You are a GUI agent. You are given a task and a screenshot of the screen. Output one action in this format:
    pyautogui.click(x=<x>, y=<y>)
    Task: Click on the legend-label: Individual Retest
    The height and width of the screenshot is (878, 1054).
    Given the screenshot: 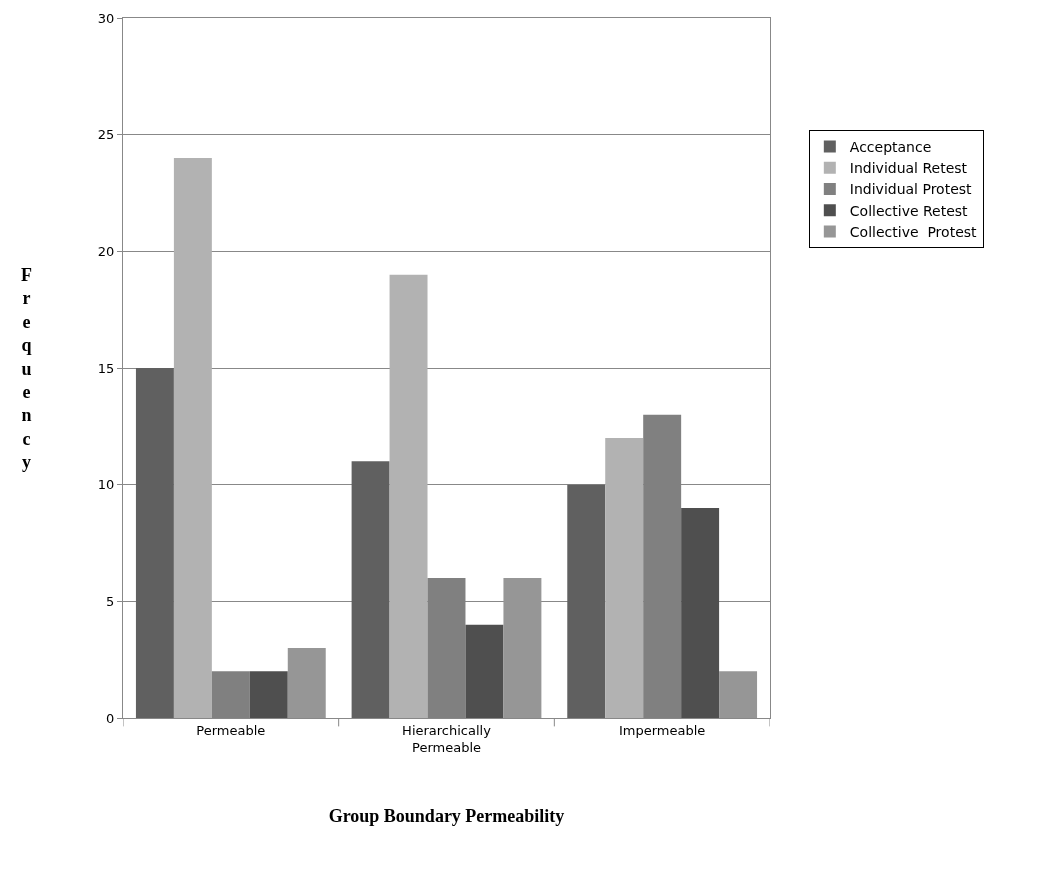 What is the action you would take?
    pyautogui.click(x=908, y=168)
    